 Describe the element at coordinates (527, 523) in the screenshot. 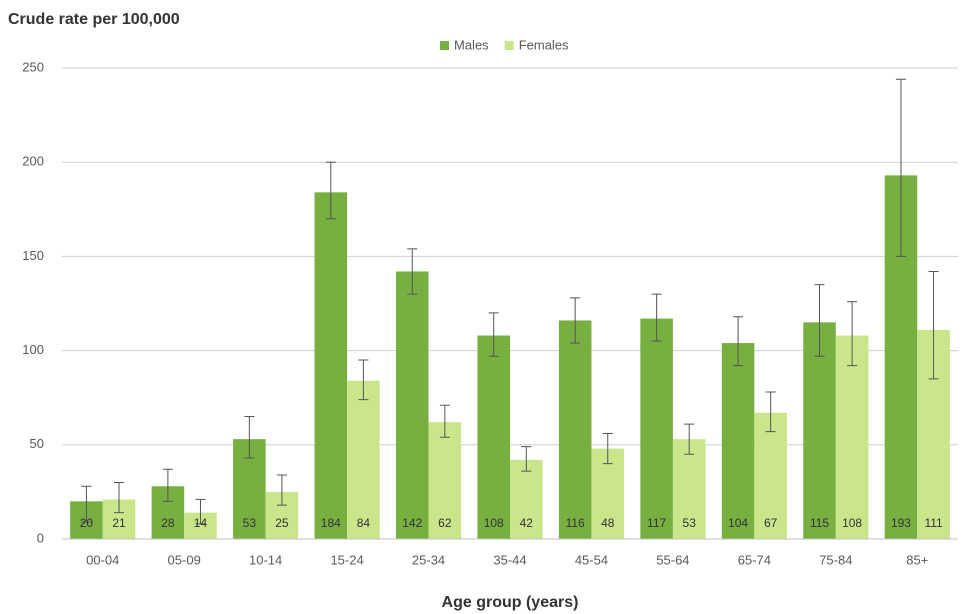

I see `value-label: 42` at that location.